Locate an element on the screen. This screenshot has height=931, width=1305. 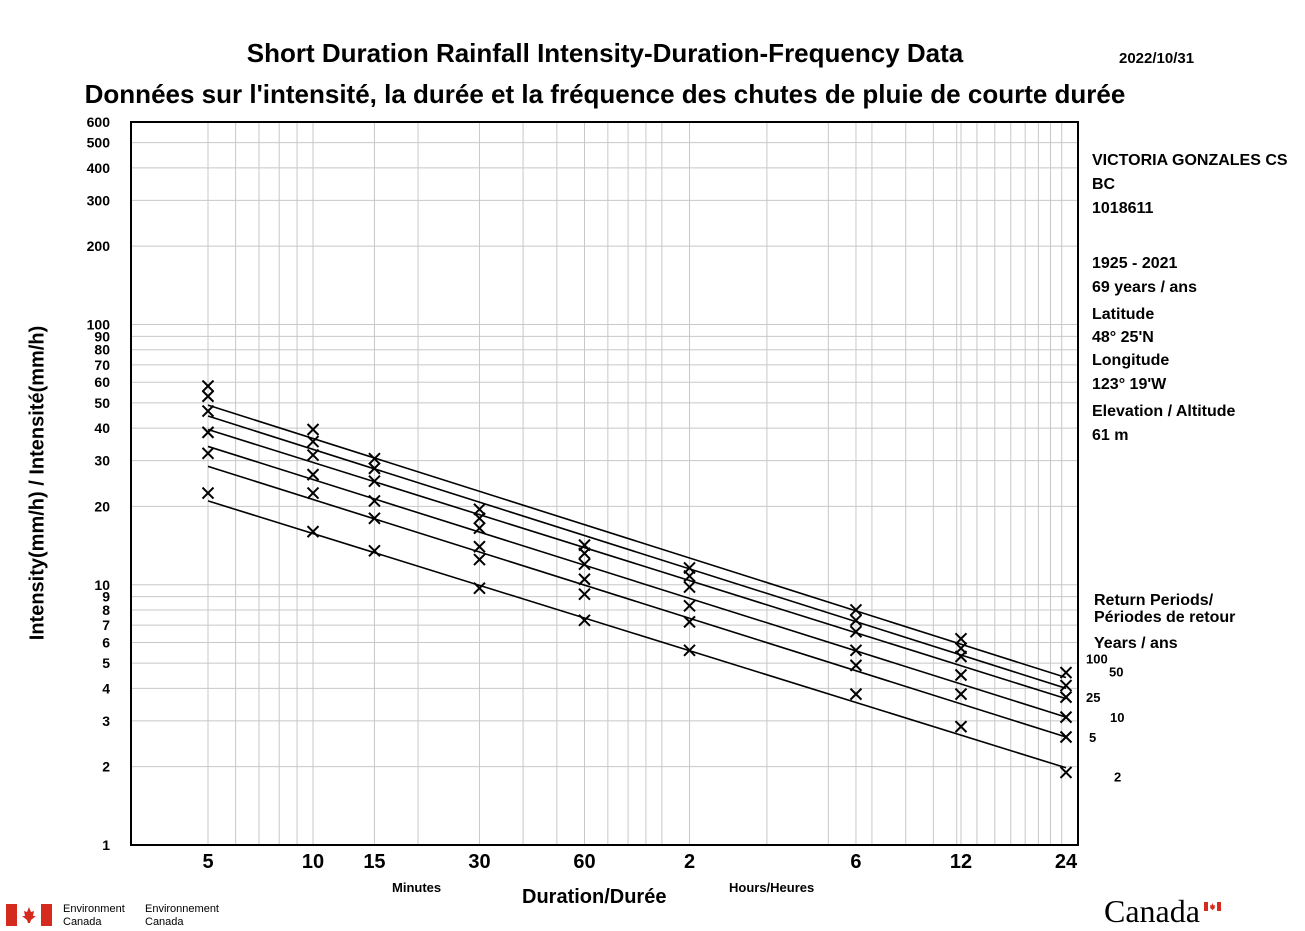
series-label-100: 100 is located at coordinates (1097, 659).